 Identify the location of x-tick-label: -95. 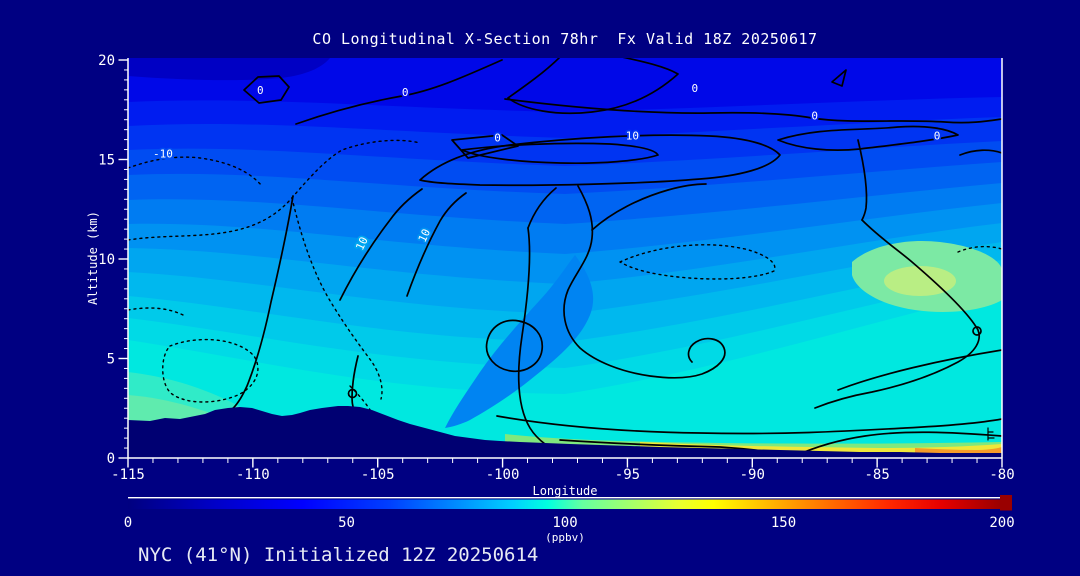
(627, 475).